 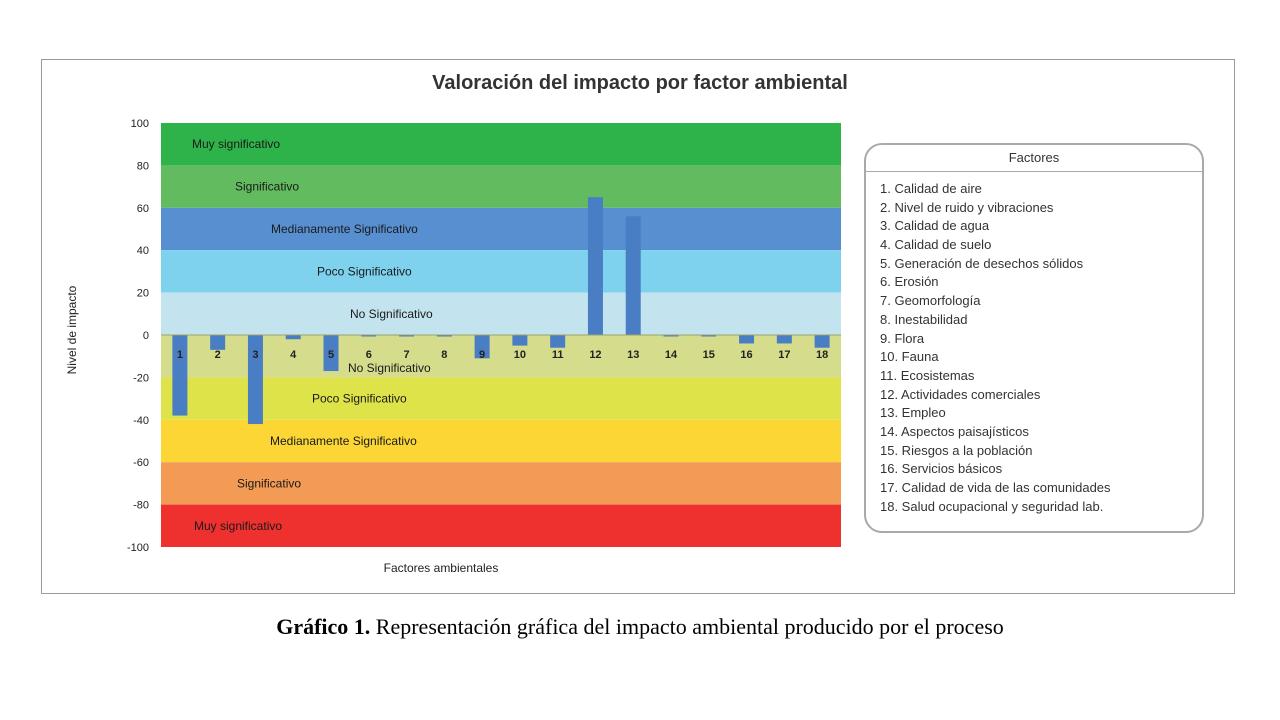 I want to click on legend-item: 1. Calidad de aire, so click(x=931, y=188).